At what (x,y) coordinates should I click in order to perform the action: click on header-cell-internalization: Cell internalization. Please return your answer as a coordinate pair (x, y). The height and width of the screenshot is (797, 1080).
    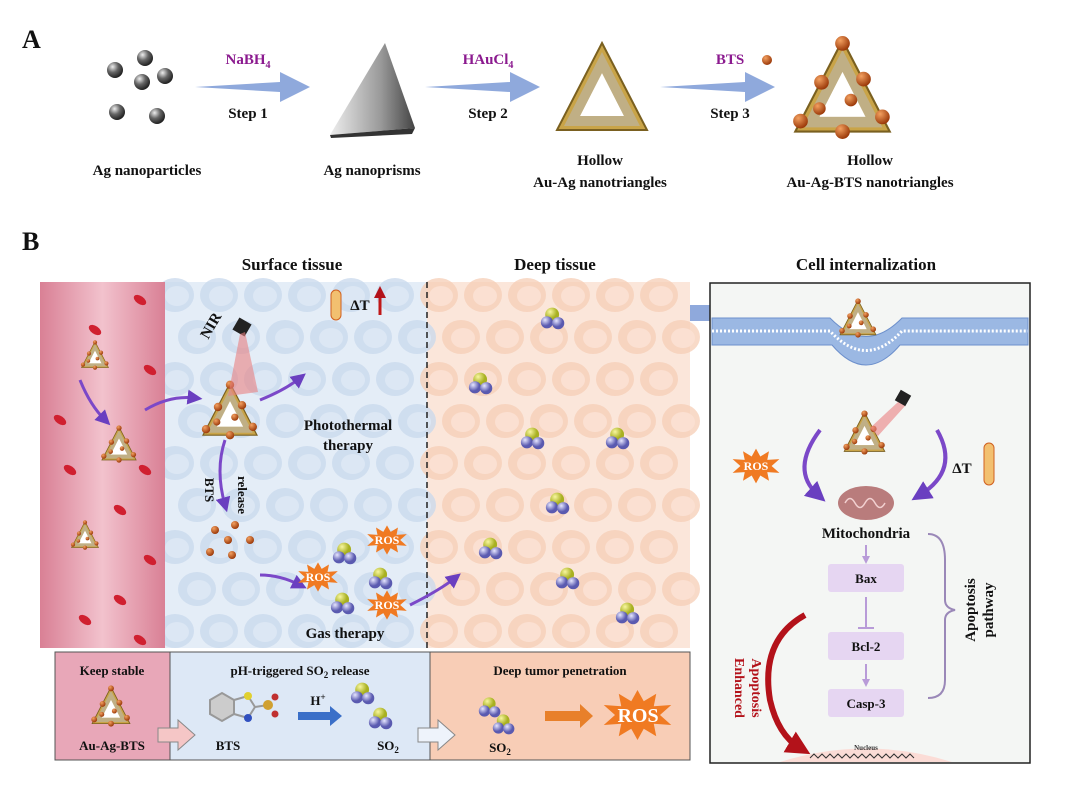
    Looking at the image, I should click on (866, 264).